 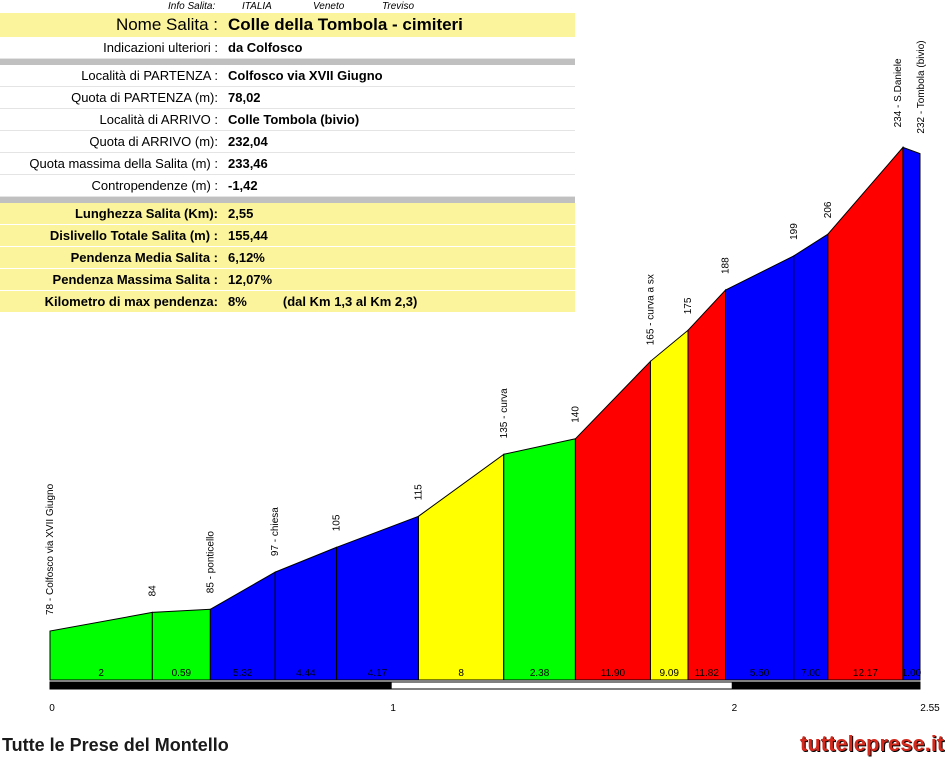 What do you see at coordinates (504, 413) in the screenshot?
I see `altitude-label: 135 - curva` at bounding box center [504, 413].